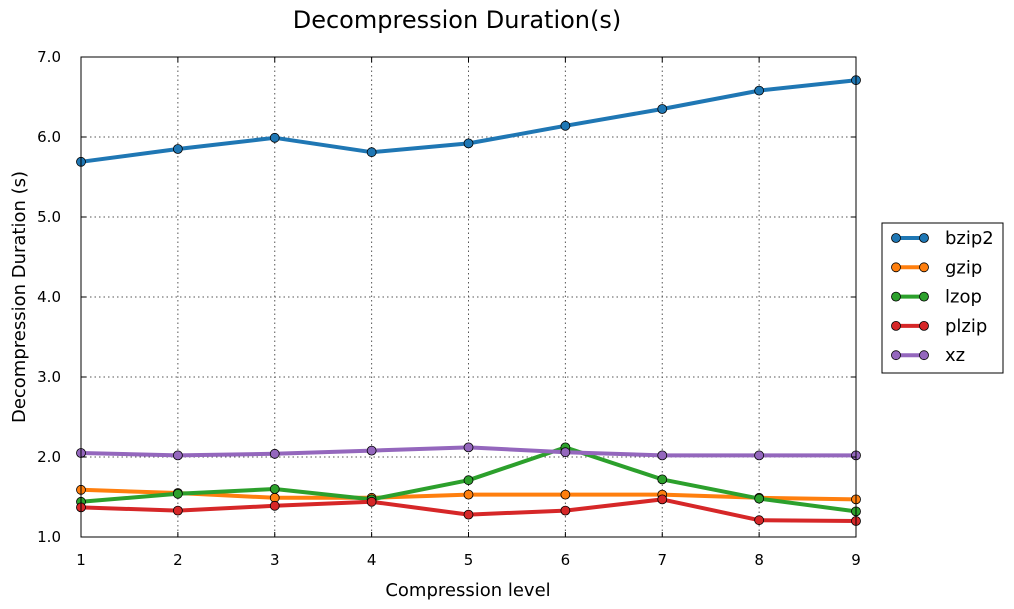  I want to click on legend-label-bzip2: bzip2, so click(969, 238).